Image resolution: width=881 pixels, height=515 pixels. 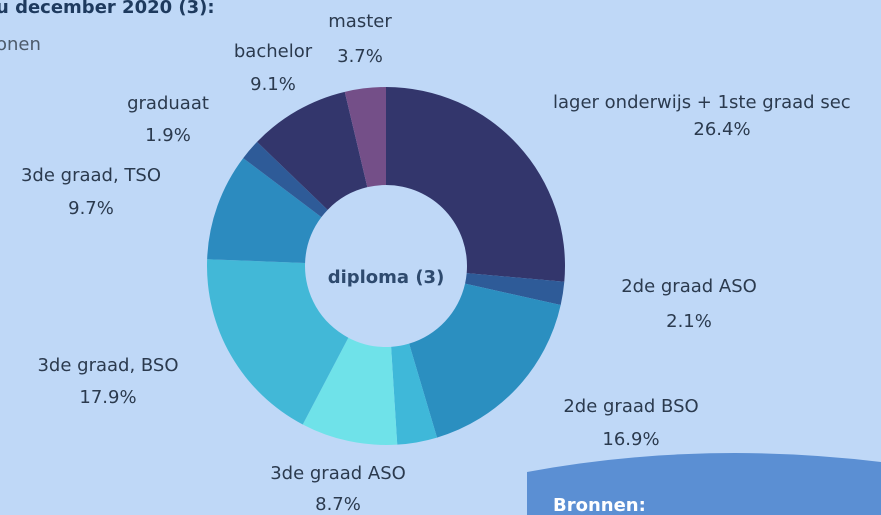 What do you see at coordinates (721, 129) in the screenshot?
I see `segment-value: 26.4%` at bounding box center [721, 129].